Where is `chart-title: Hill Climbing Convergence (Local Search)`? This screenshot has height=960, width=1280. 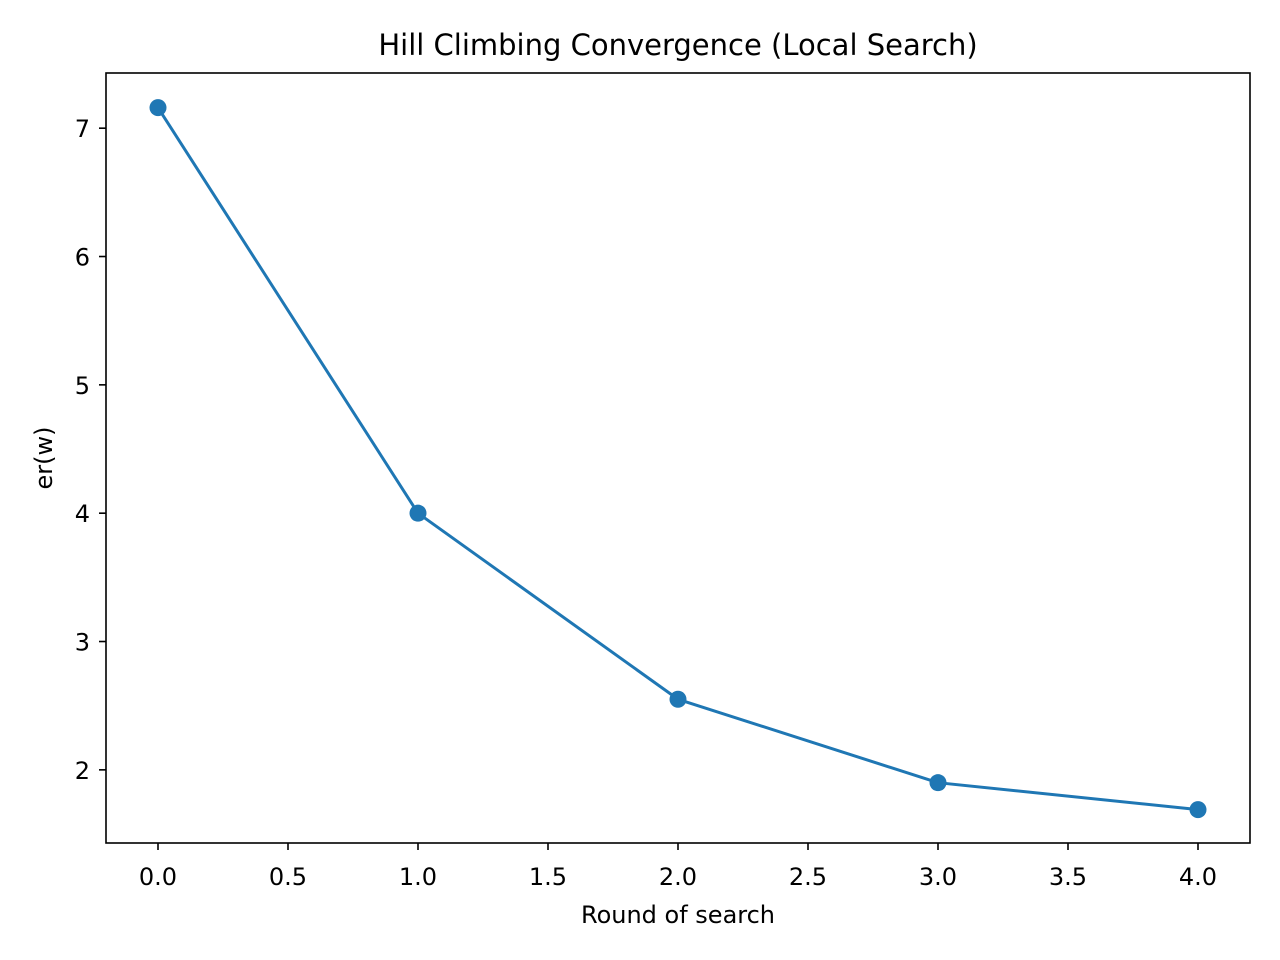
chart-title: Hill Climbing Convergence (Local Search) is located at coordinates (677, 45).